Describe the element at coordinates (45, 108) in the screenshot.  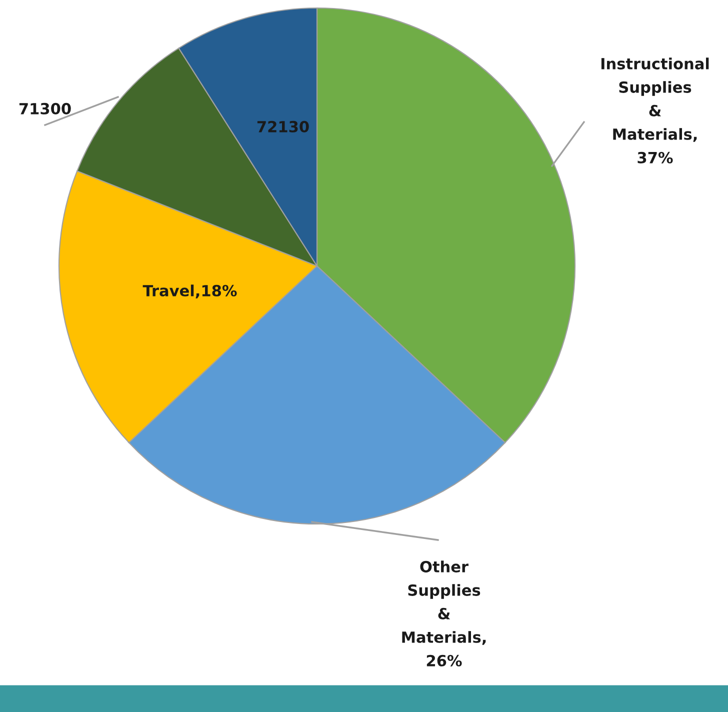
I see `slice-label: 71300` at that location.